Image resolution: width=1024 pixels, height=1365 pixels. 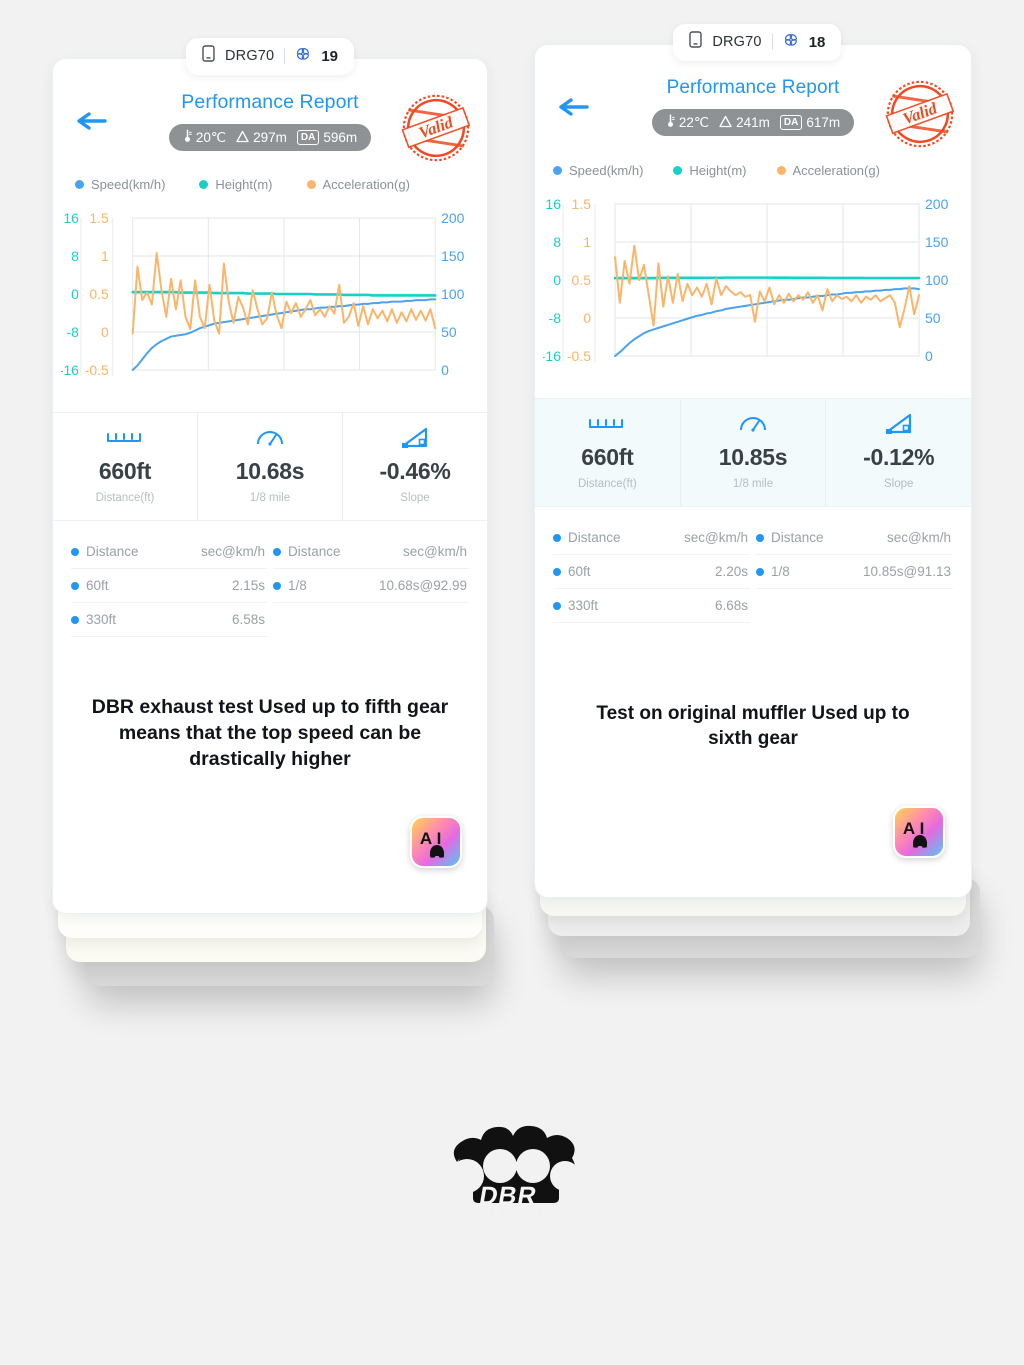 What do you see at coordinates (607, 484) in the screenshot?
I see `stat-distance-label: Distance(ft)` at bounding box center [607, 484].